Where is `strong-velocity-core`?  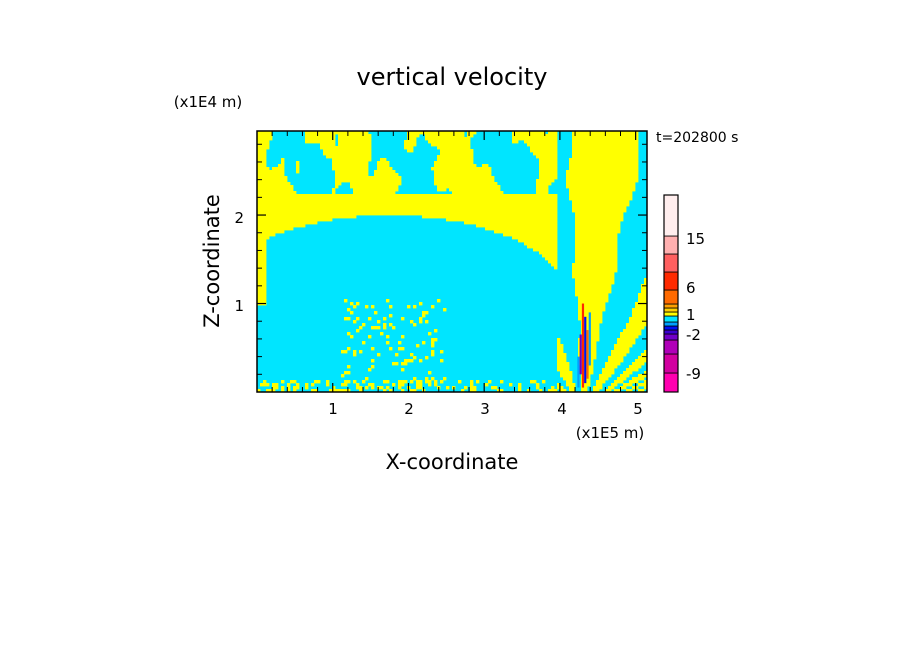 strong-velocity-core is located at coordinates (578, 372).